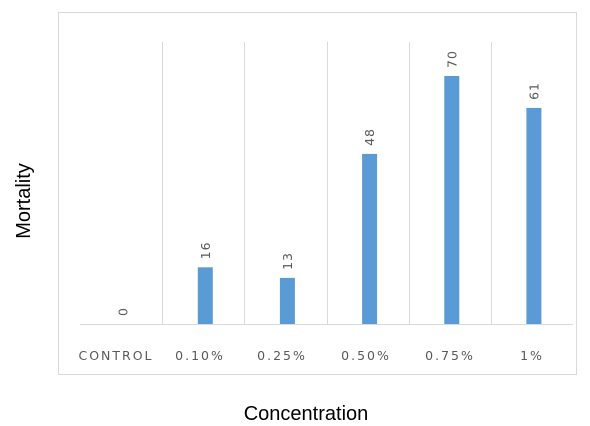  Describe the element at coordinates (311, 355) in the screenshot. I see `x-tick-labels: CONTROL 0.10% 0.25% 0.50% 0.75% 1%` at that location.